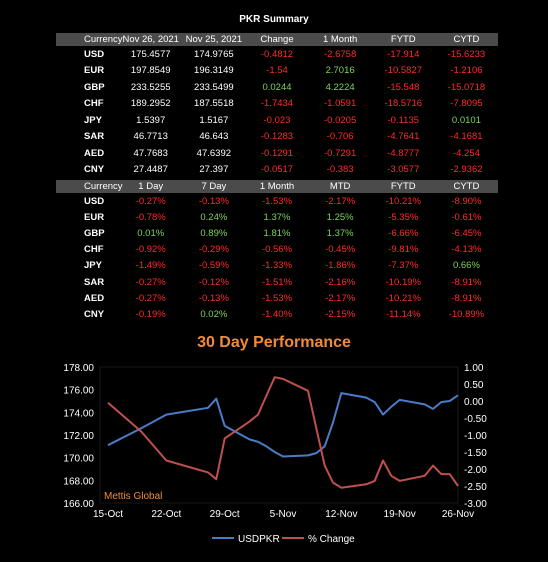  I want to click on table-cell: -6.45%, so click(466, 233).